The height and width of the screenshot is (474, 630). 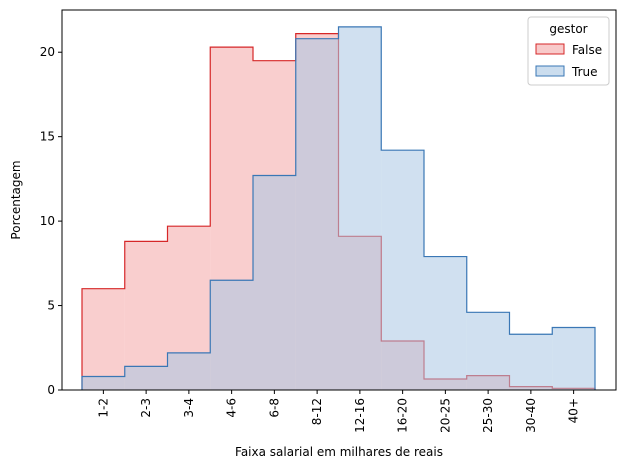 What do you see at coordinates (47, 137) in the screenshot?
I see `y-tick-label: 15` at bounding box center [47, 137].